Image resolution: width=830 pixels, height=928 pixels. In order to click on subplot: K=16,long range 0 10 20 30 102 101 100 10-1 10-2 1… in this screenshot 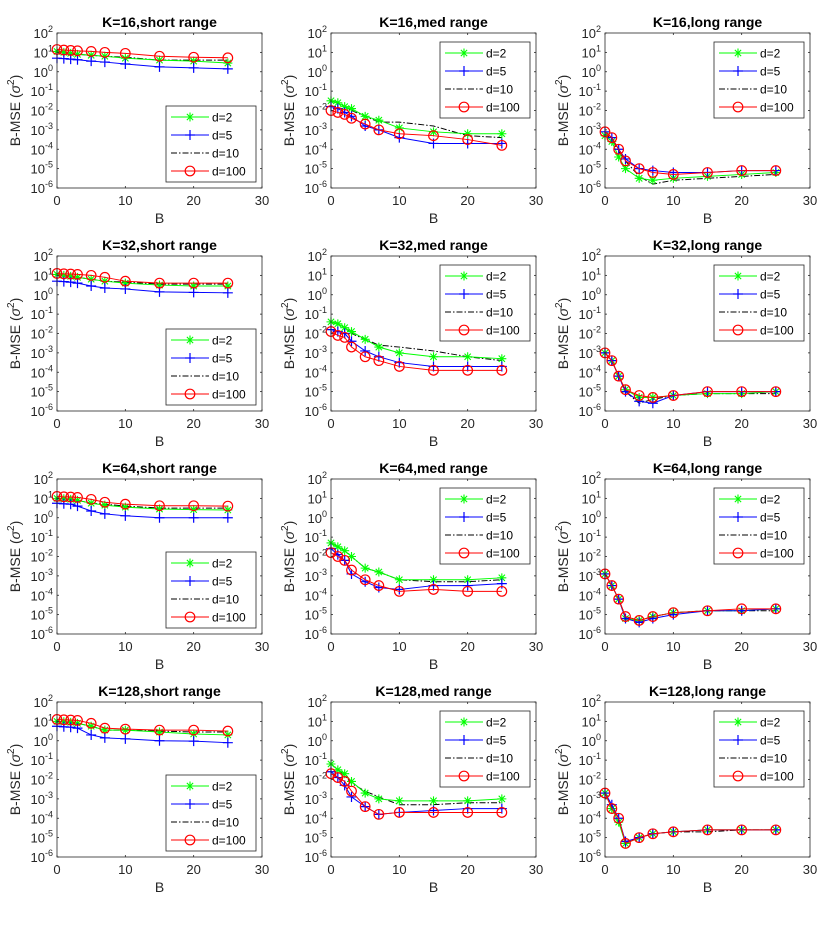, I will do `click(685, 120)`.